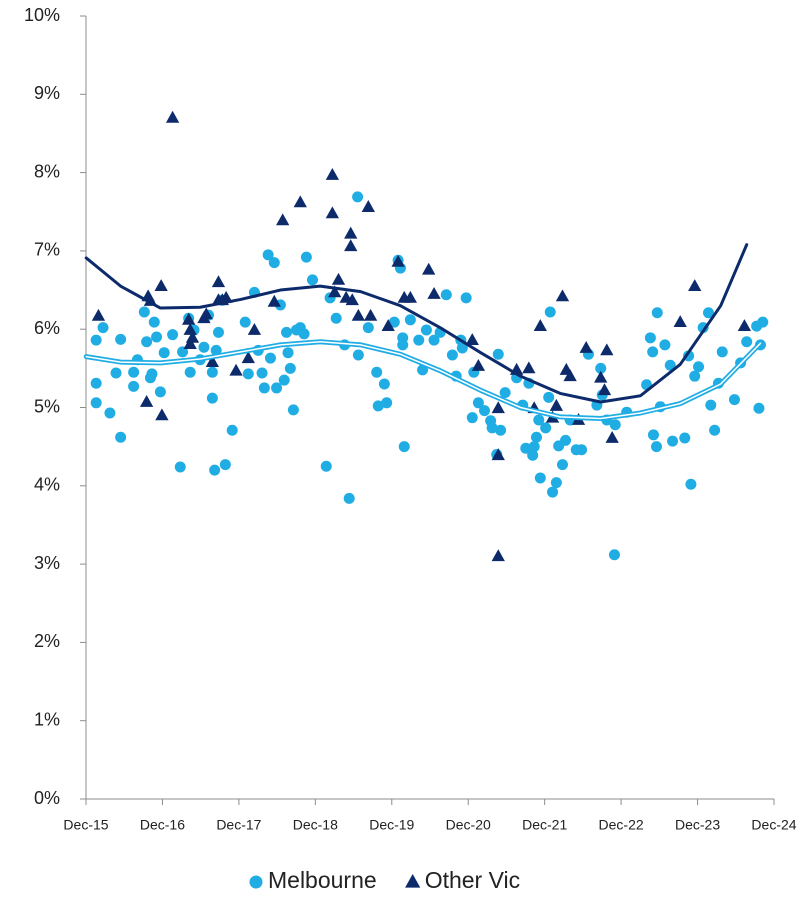 This screenshot has height=901, width=806. Describe the element at coordinates (42, 15) in the screenshot. I see `y-tick-label: 10%` at that location.